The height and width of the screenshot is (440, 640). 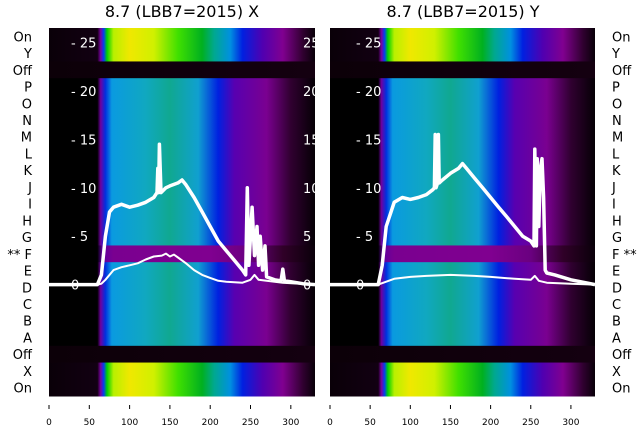 What do you see at coordinates (617, 121) in the screenshot?
I see `row-label: N` at bounding box center [617, 121].